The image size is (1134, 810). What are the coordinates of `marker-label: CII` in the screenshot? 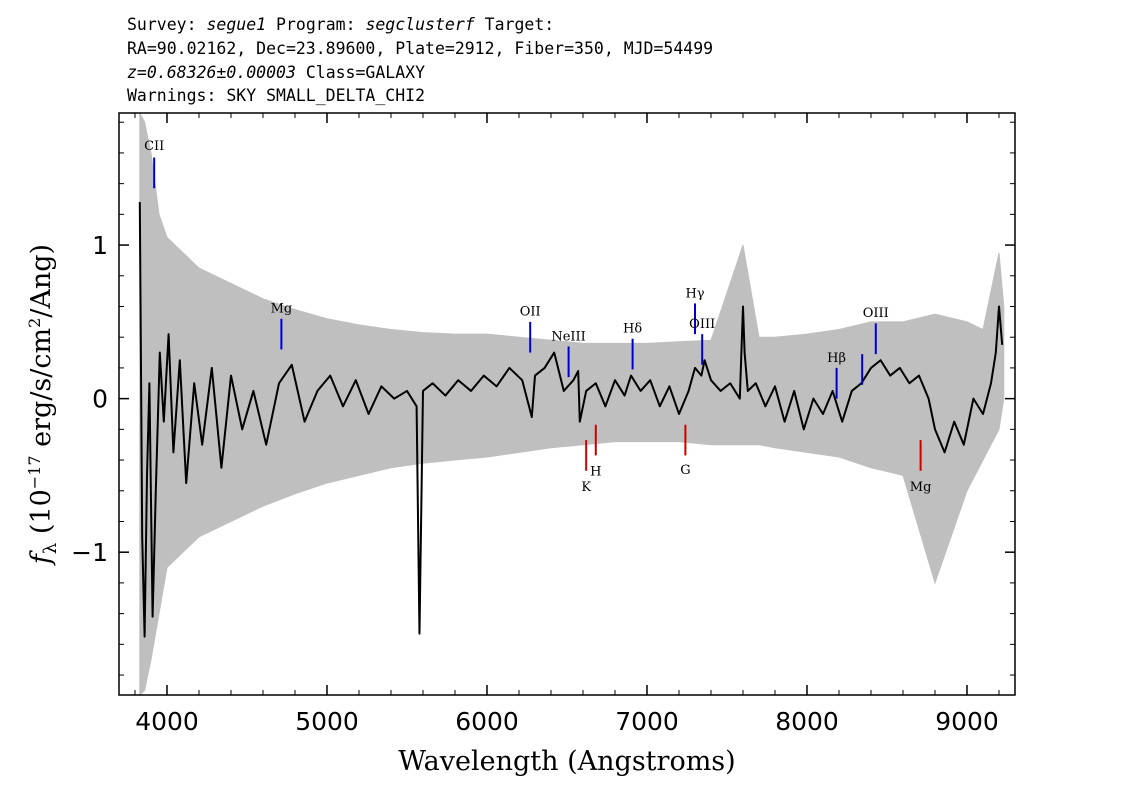 It's located at (154, 146).